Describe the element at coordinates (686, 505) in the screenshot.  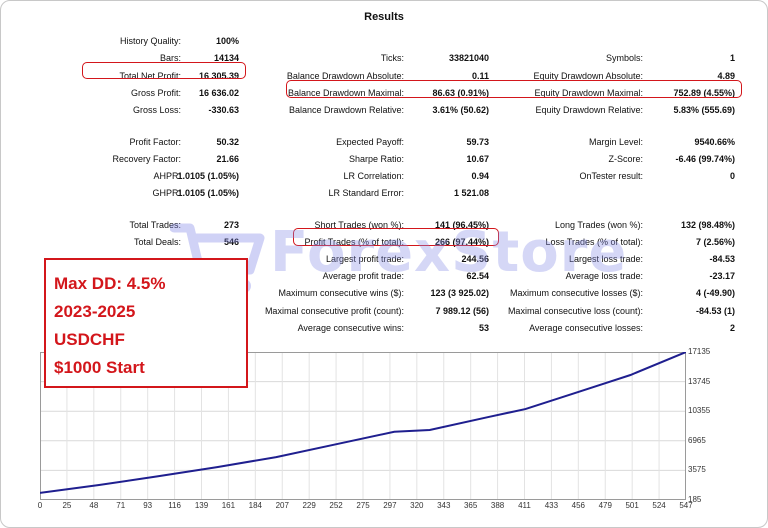
I see `x-tick-label: 547` at that location.